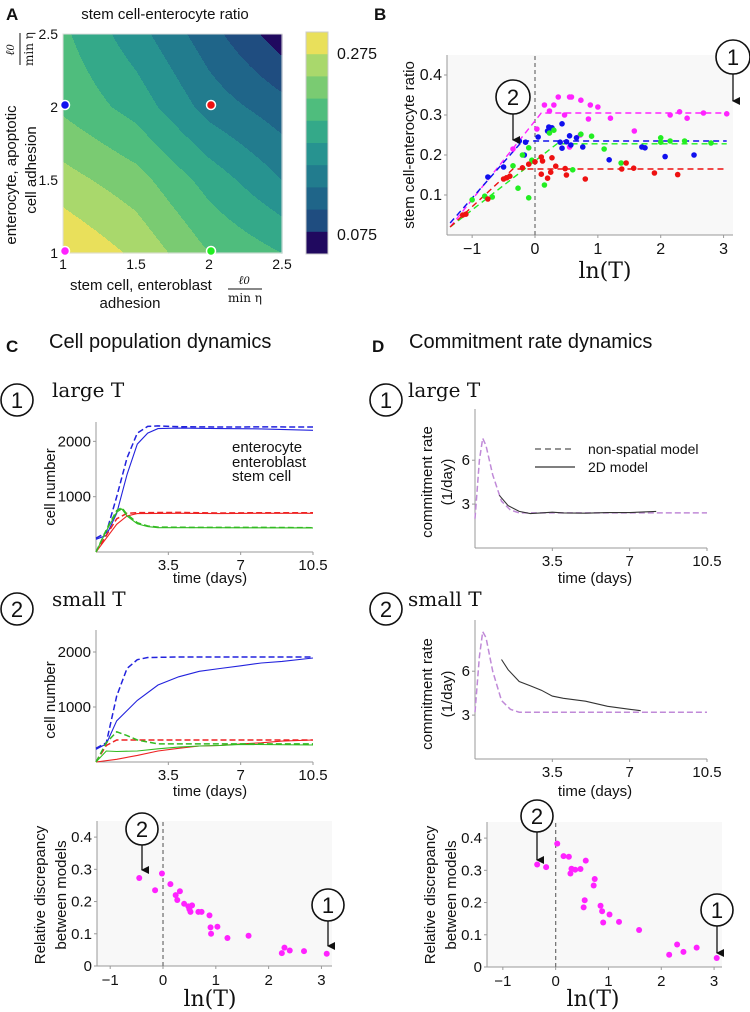 This screenshot has width=750, height=1012. I want to click on colorbar-swatch, so click(317, 43).